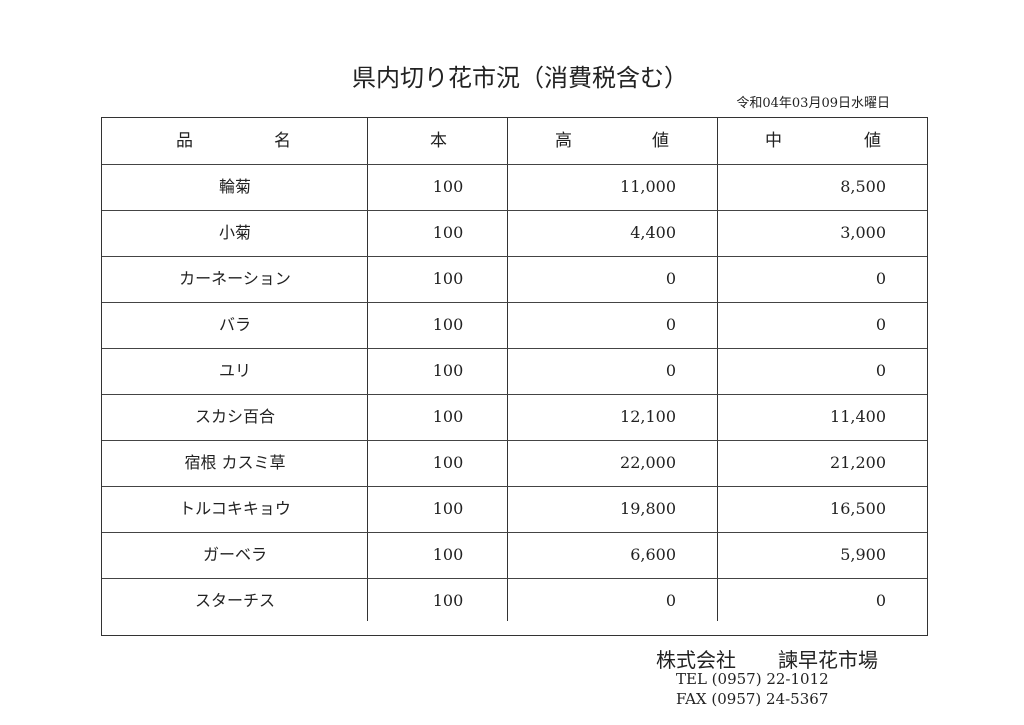 This screenshot has width=1024, height=725. I want to click on table-row: カーネーション 100 0 0, so click(514, 279).